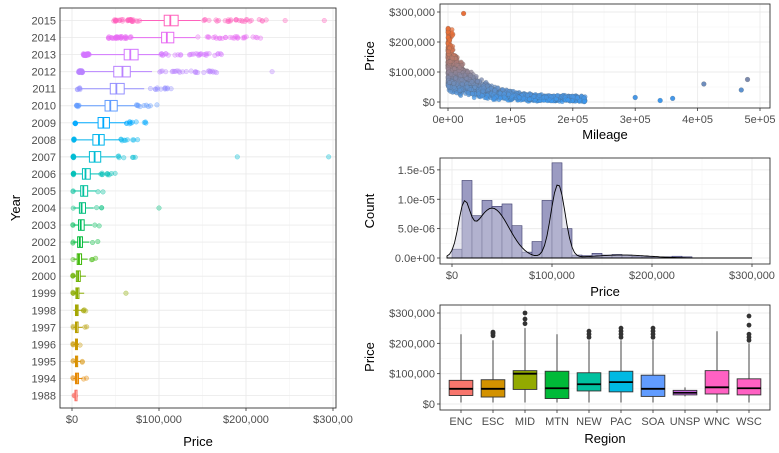 The image size is (779, 453). Describe the element at coordinates (589, 422) in the screenshot. I see `x-tick-label: NEW` at that location.